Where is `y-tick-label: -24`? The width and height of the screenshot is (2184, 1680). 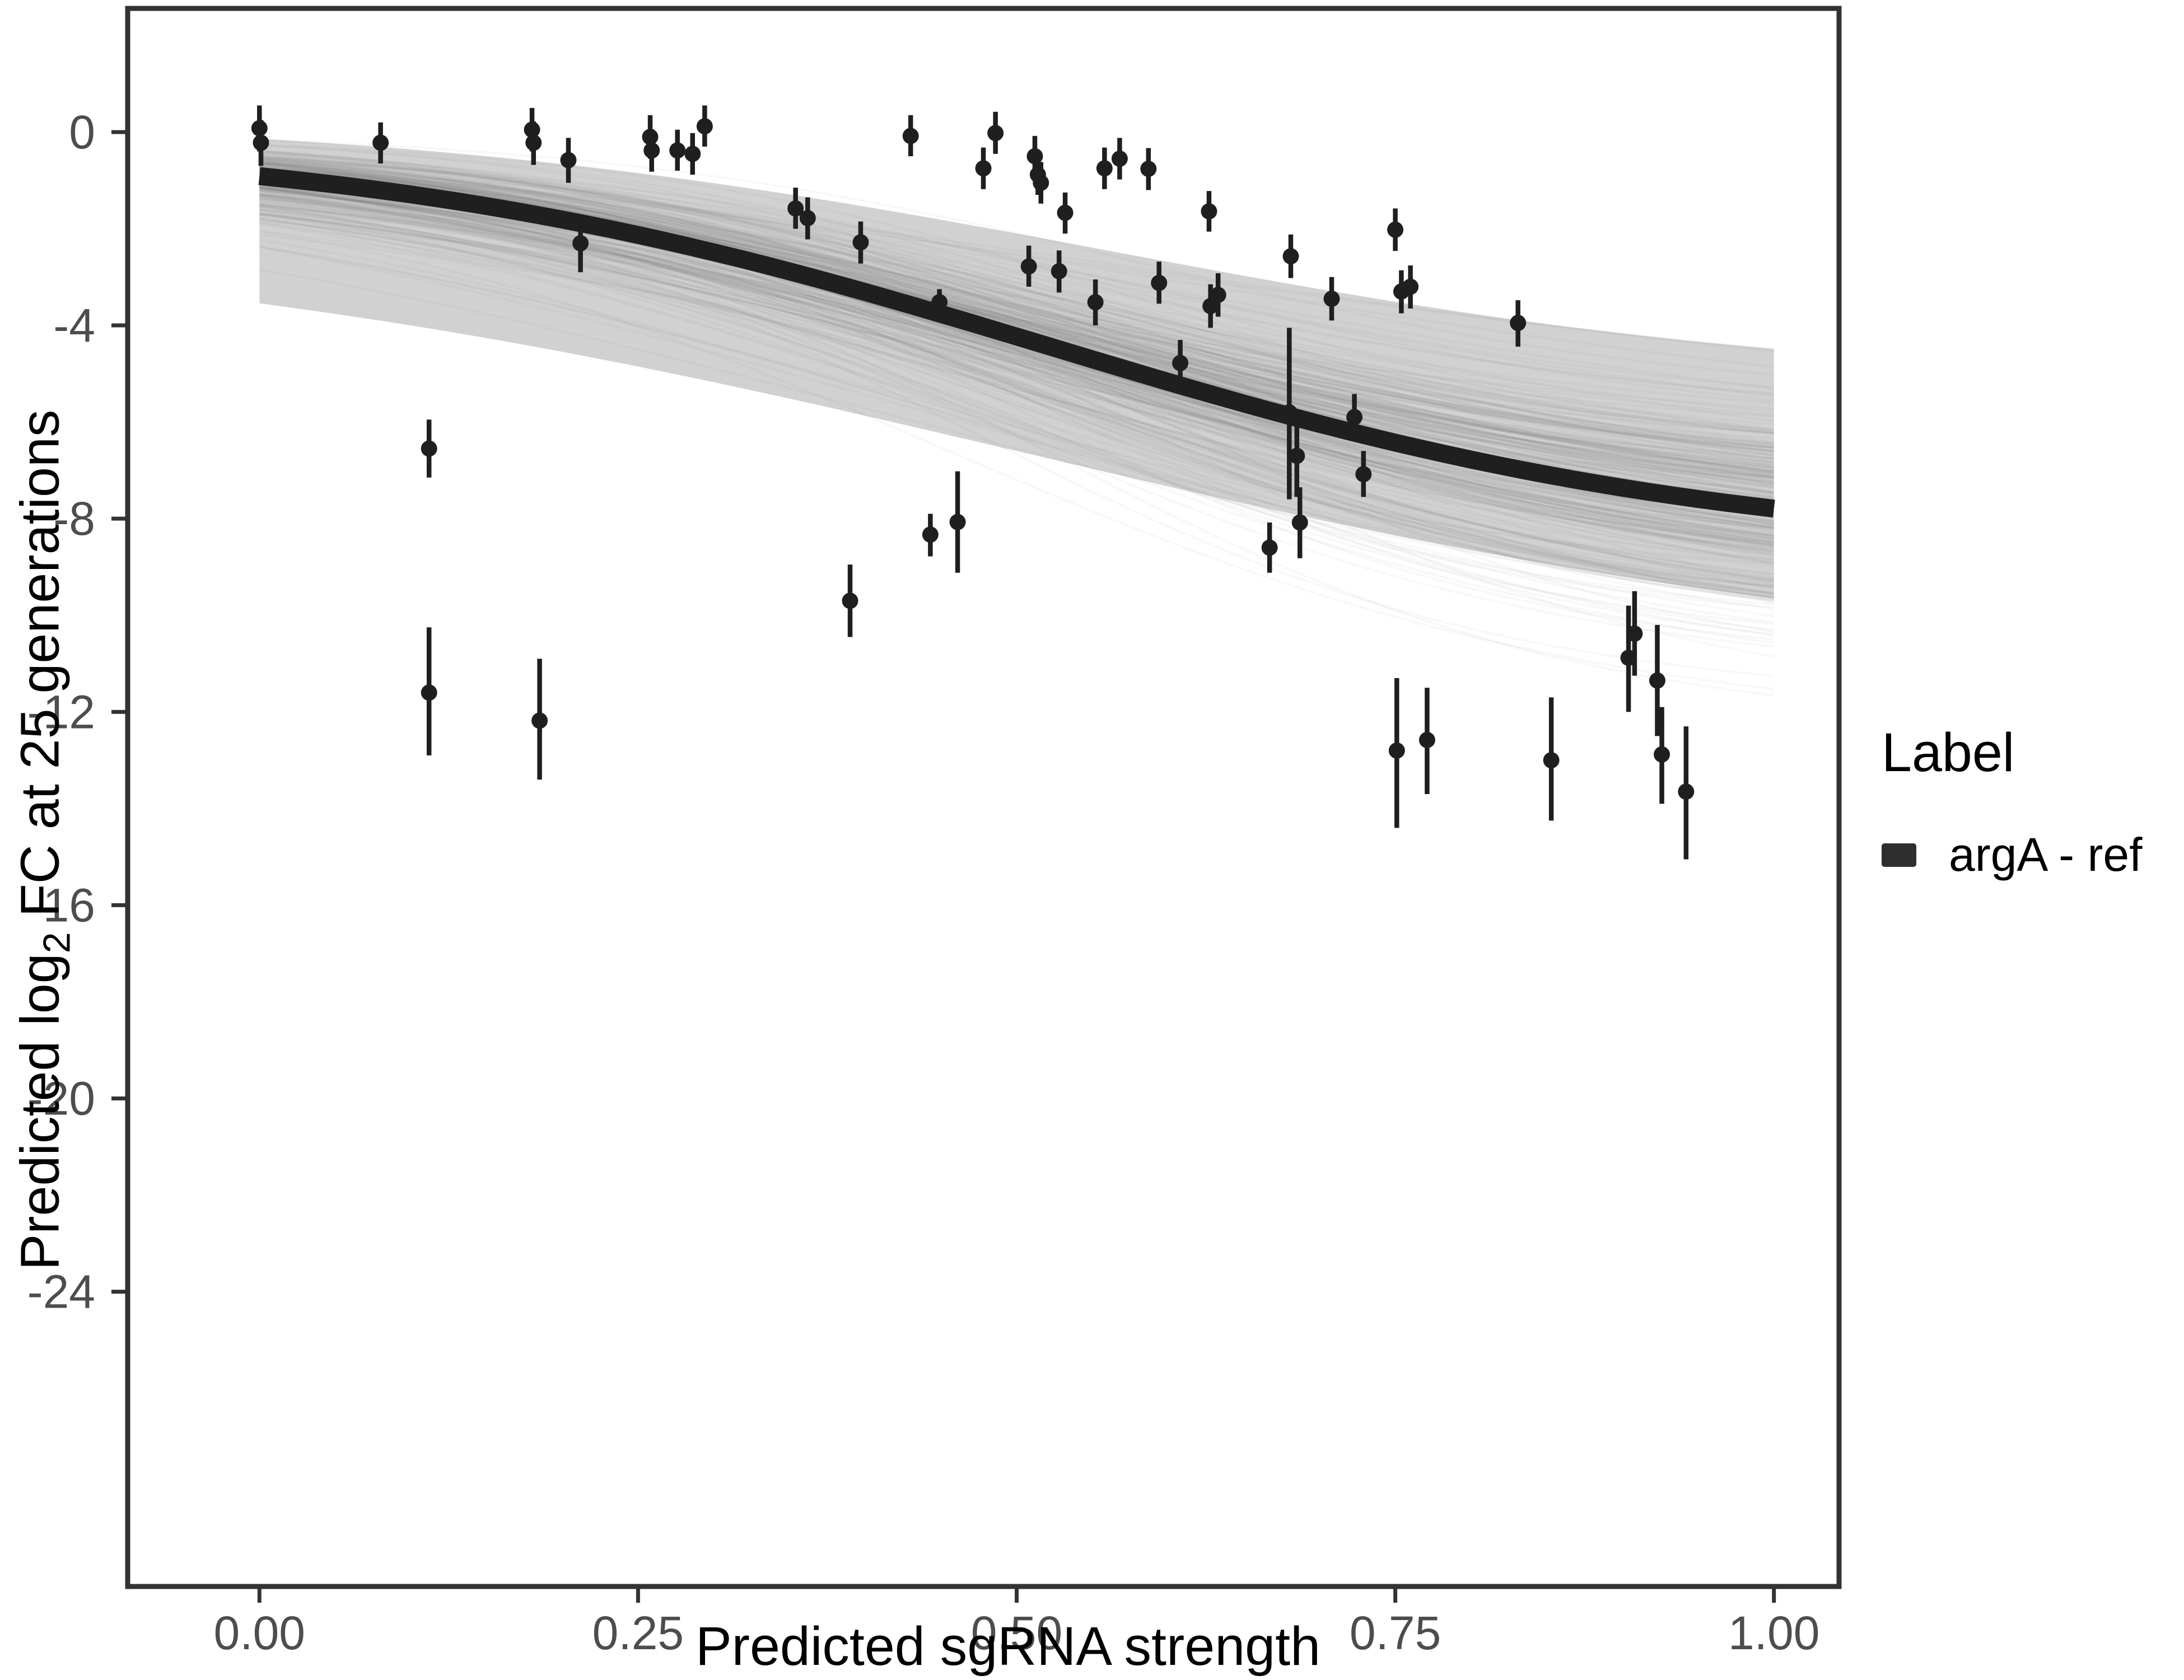
y-tick-label: -24 is located at coordinates (61, 1292).